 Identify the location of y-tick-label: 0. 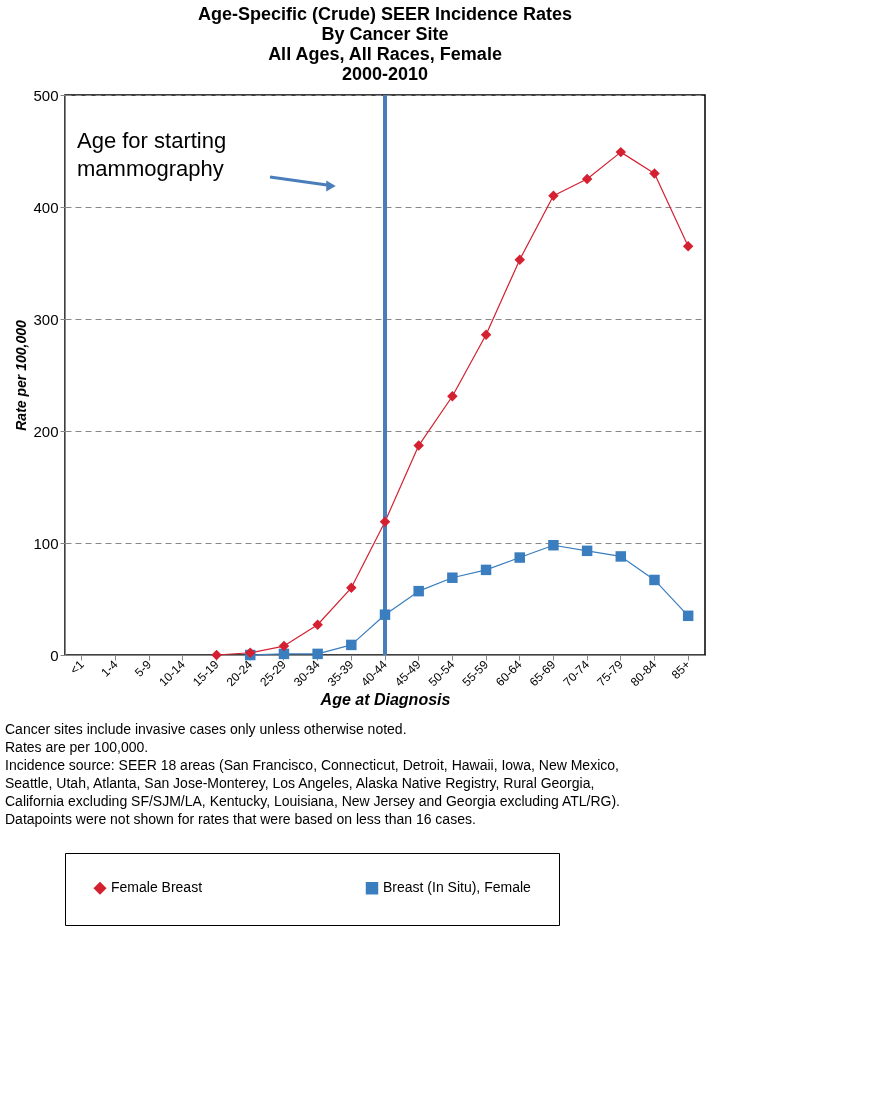
(54, 655).